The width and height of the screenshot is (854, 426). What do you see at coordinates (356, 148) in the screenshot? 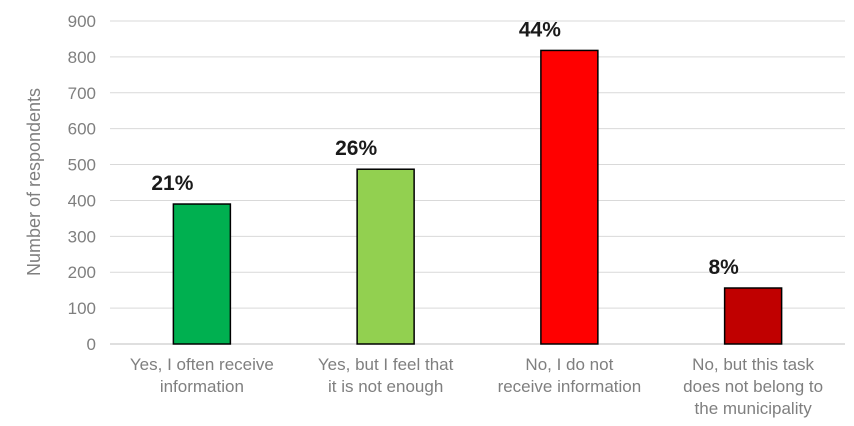
I see `data-label: 26%` at bounding box center [356, 148].